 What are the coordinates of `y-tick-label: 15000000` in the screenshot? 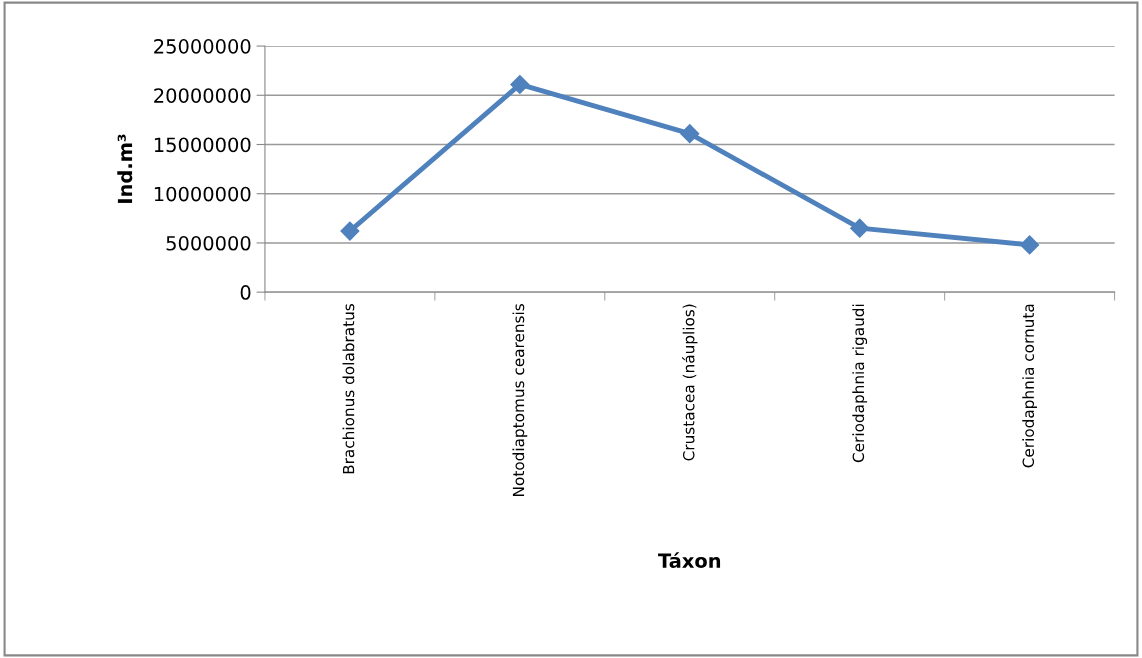 It's located at (202, 145).